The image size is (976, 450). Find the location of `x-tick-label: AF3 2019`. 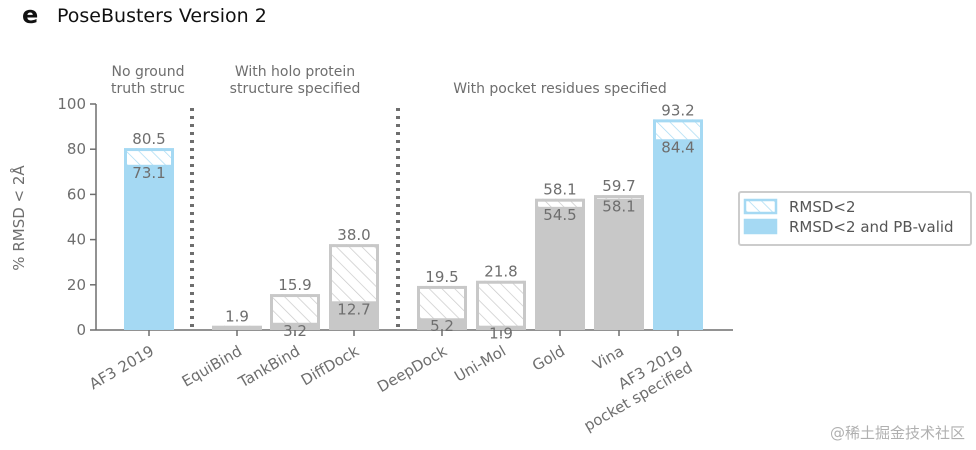

x-tick-label: AF3 2019 is located at coordinates (121, 367).